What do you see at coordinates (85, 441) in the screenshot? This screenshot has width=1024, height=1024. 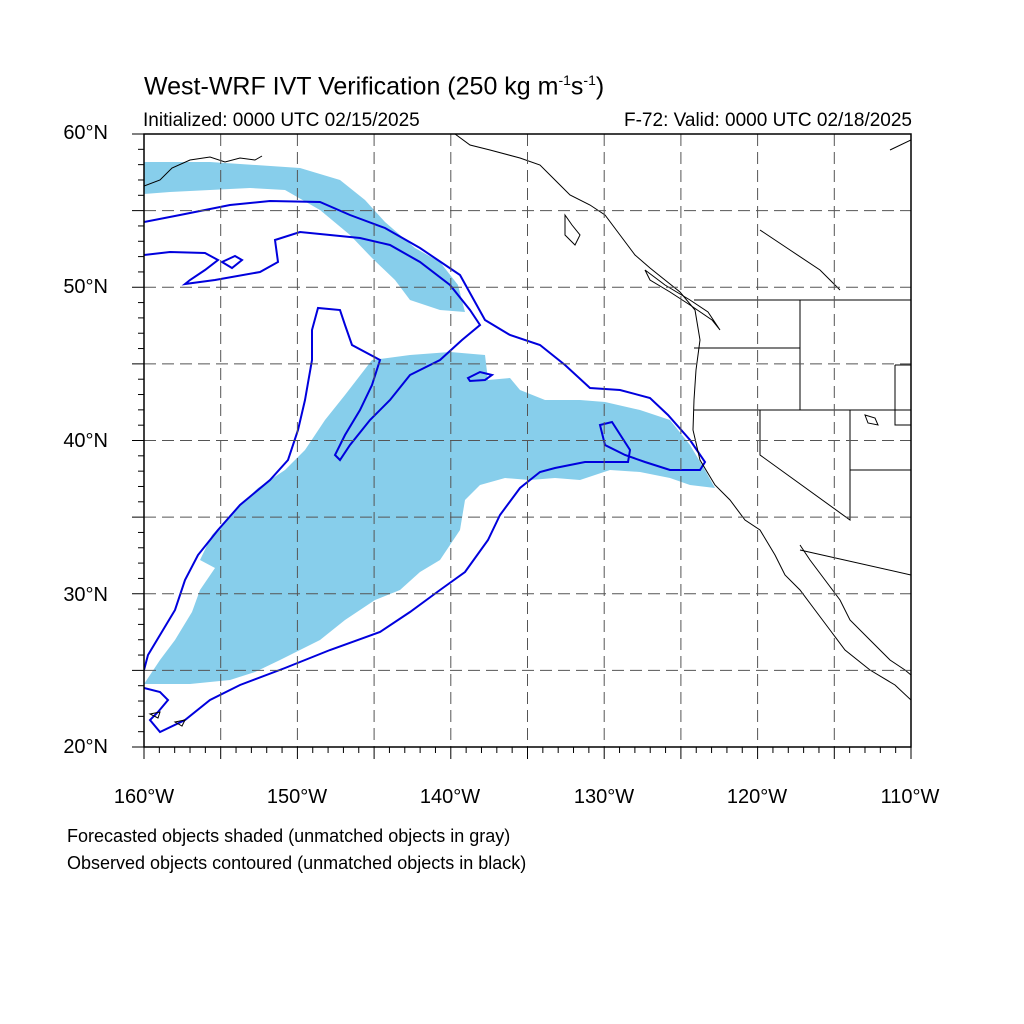 I see `lat-label-40: 40°N` at bounding box center [85, 441].